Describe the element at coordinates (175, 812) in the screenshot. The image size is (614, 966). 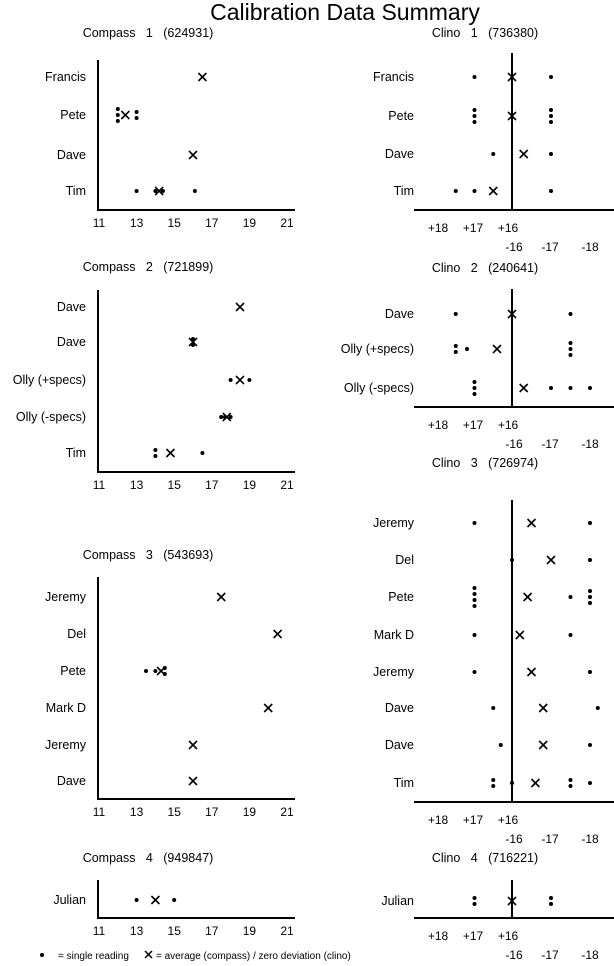
I see `x-tick-label: 15` at that location.